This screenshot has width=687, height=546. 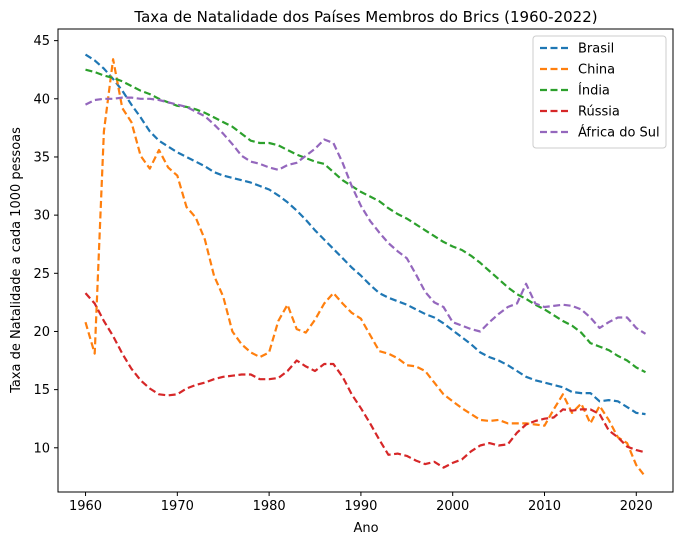 I want to click on legend: Brasil China Índia Rússia África do Sul, so click(x=599, y=92).